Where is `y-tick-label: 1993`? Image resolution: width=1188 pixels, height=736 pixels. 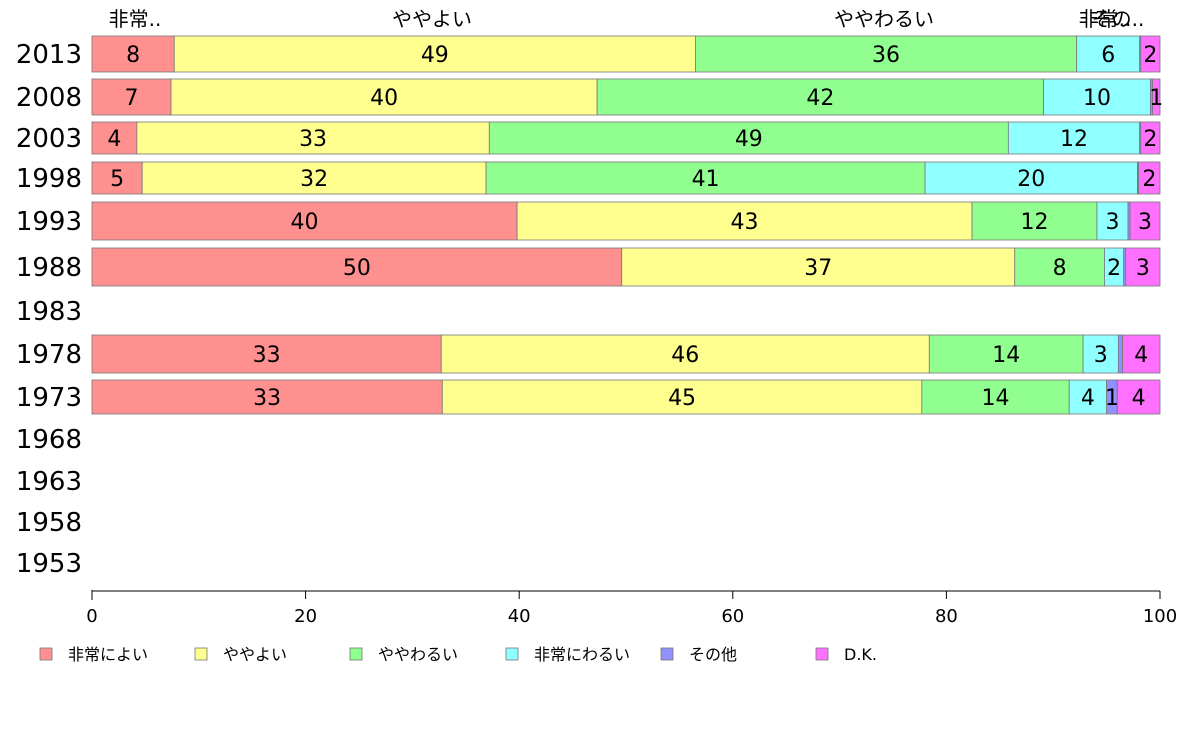 y-tick-label: 1993 is located at coordinates (49, 222).